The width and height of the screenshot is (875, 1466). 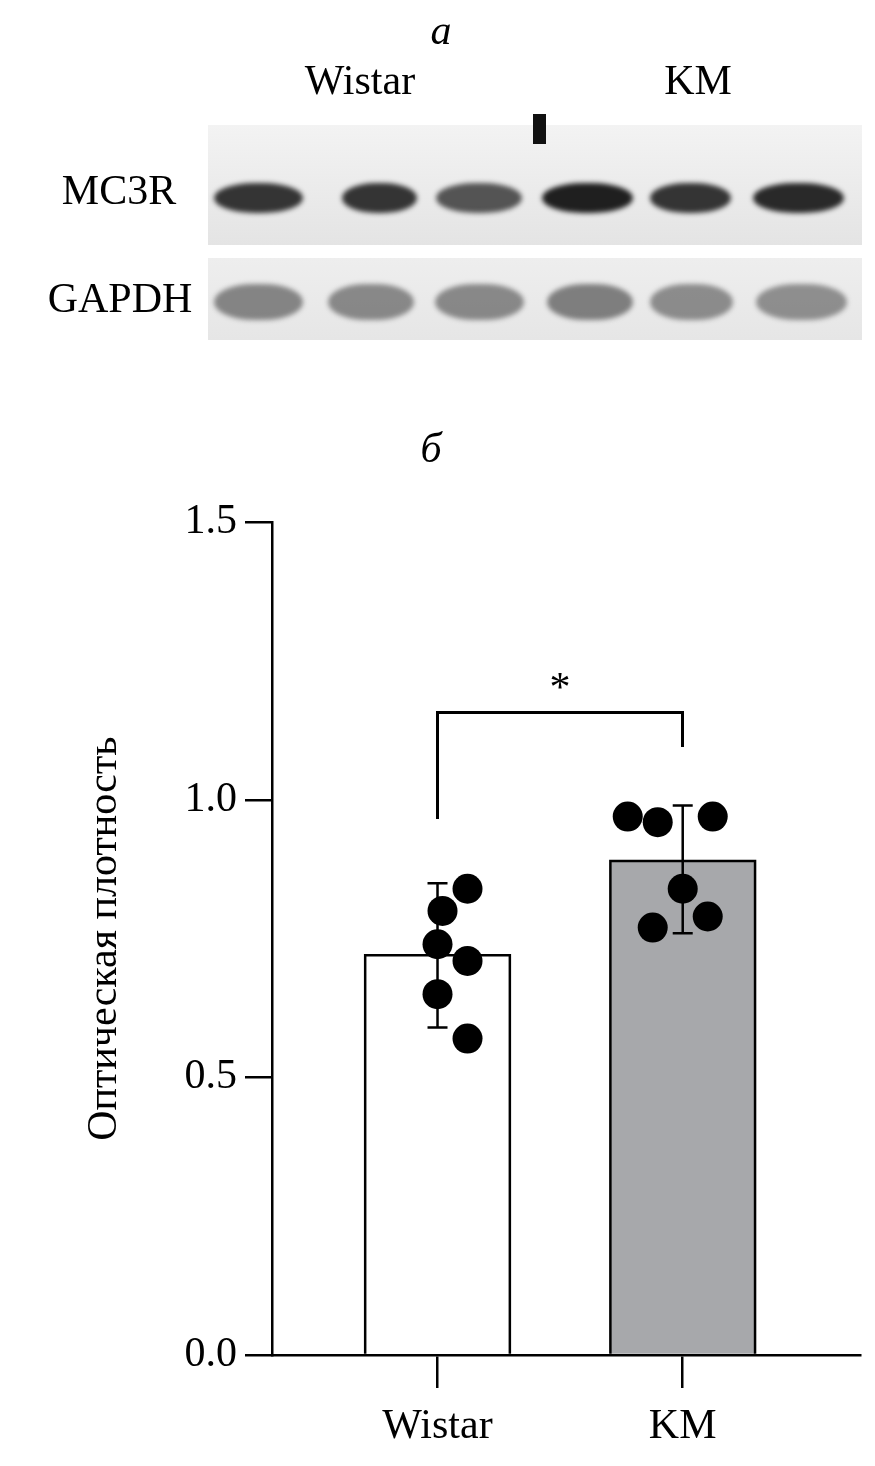 I want to click on y-axis-title: Оптическая плотность, so click(x=102, y=938).